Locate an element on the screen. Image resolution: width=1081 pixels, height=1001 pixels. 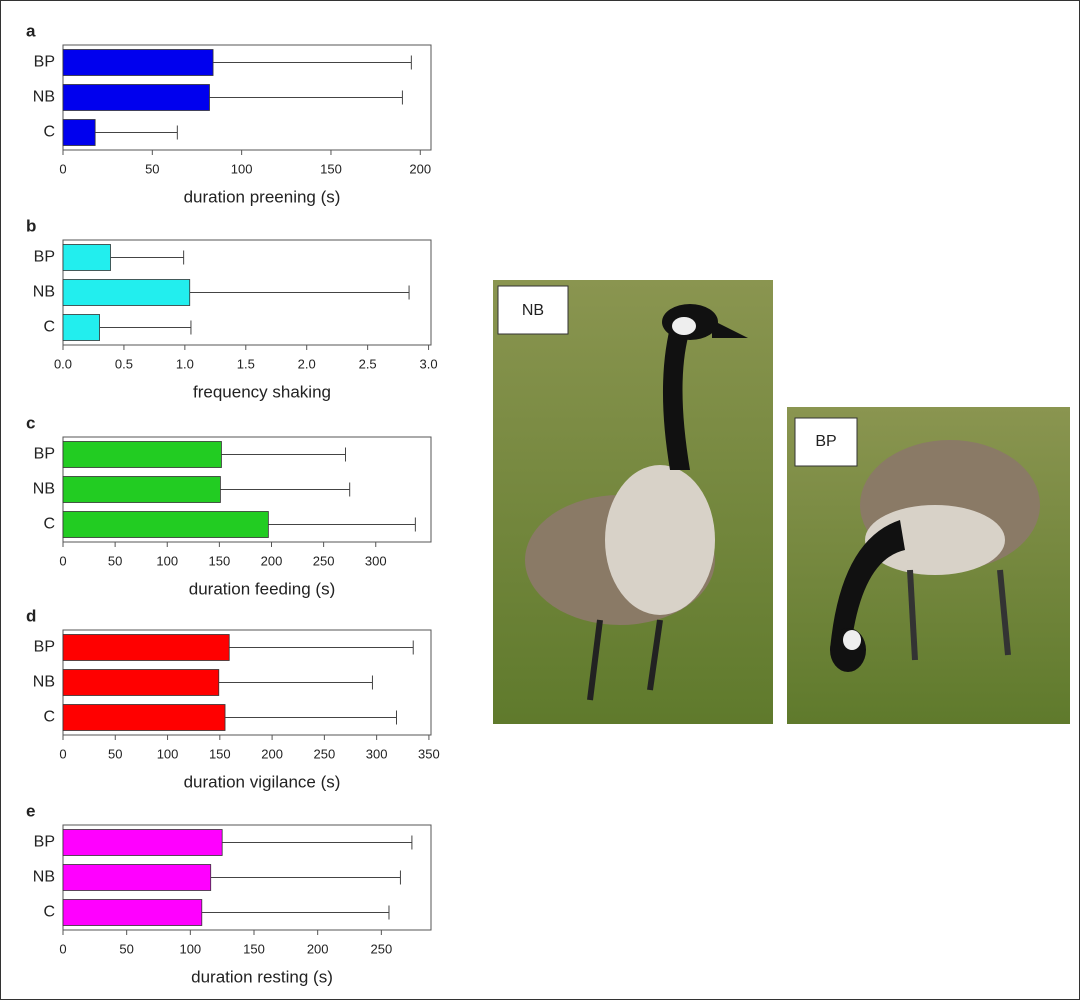
panel-letter: b is located at coordinates (31, 225).